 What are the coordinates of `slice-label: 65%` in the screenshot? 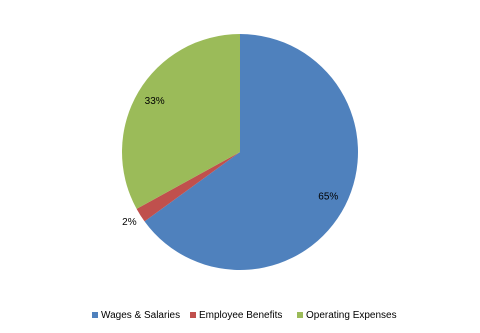 It's located at (328, 197).